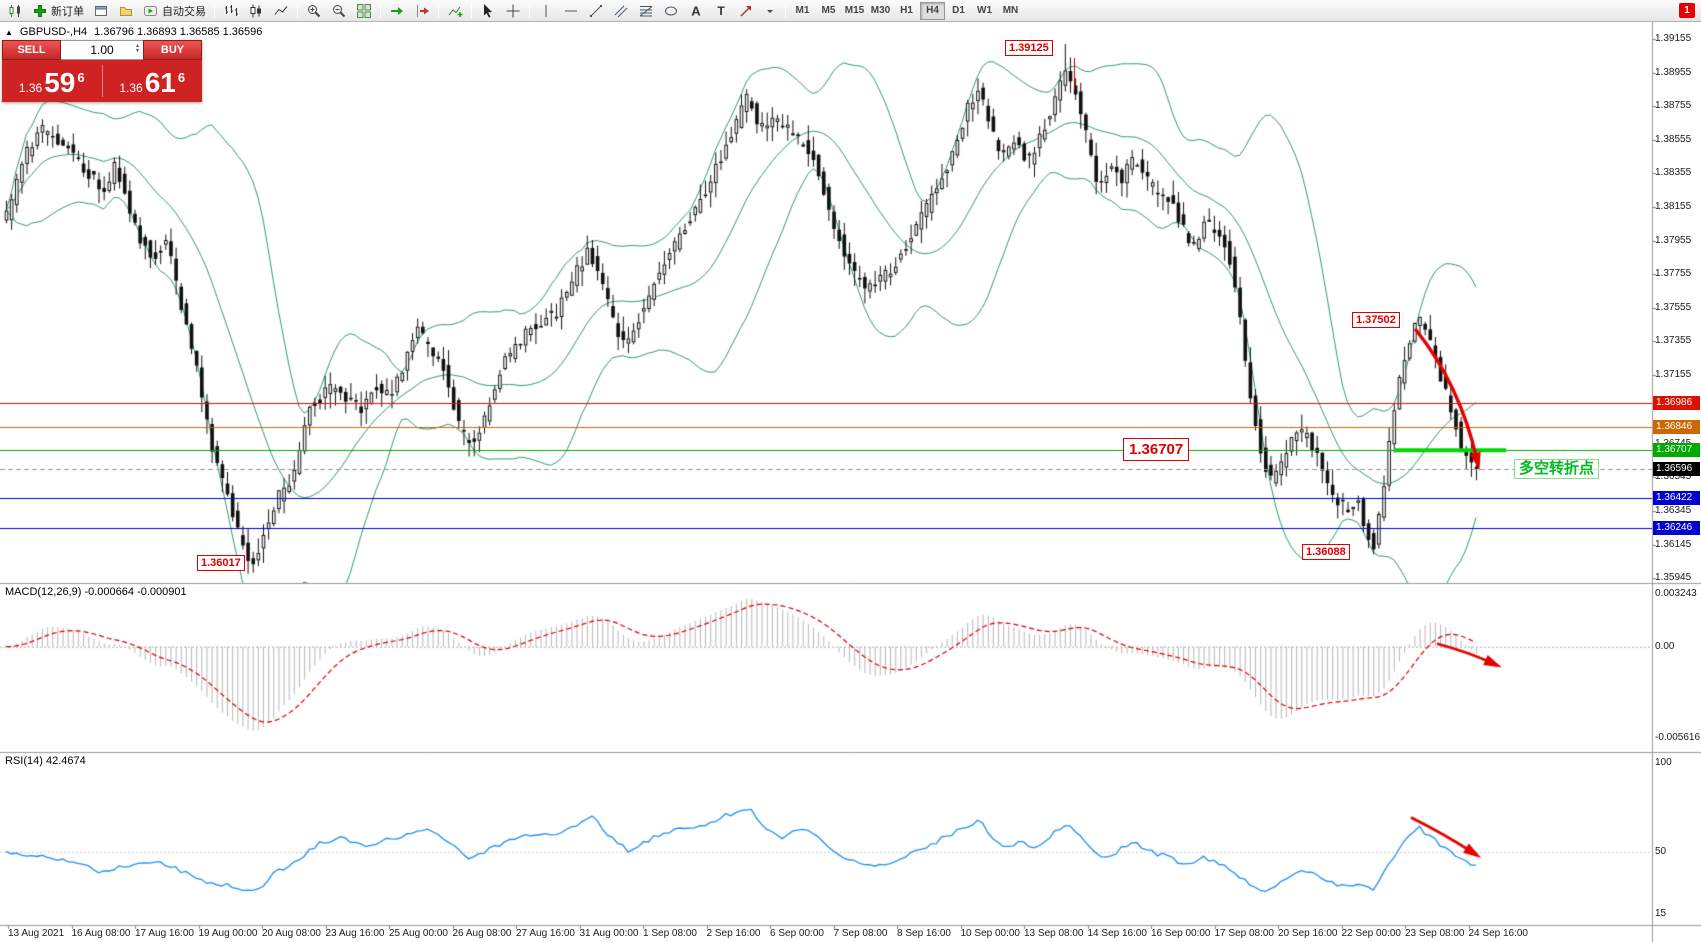  I want to click on hline-icon, so click(571, 11).